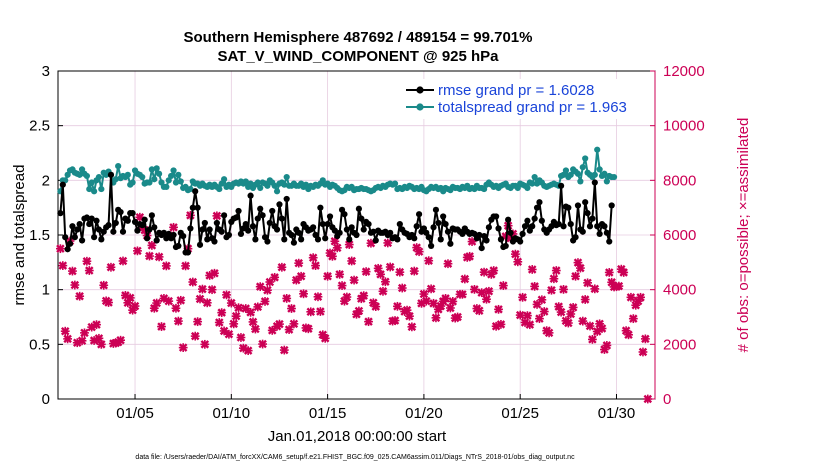  Describe the element at coordinates (679, 180) in the screenshot. I see `y-right-tick-label: 8000` at that location.